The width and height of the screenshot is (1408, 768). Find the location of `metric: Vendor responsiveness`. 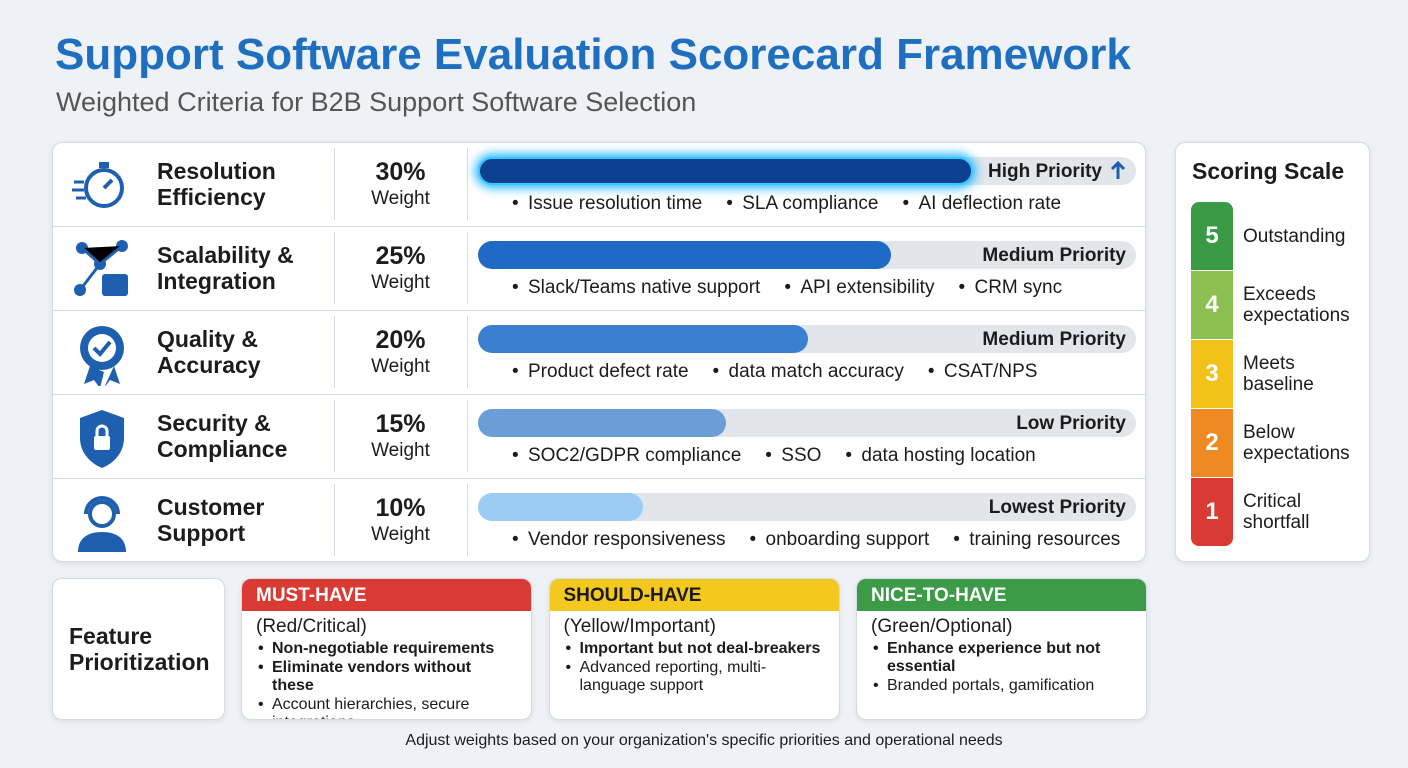

metric: Vendor responsiveness is located at coordinates (619, 540).